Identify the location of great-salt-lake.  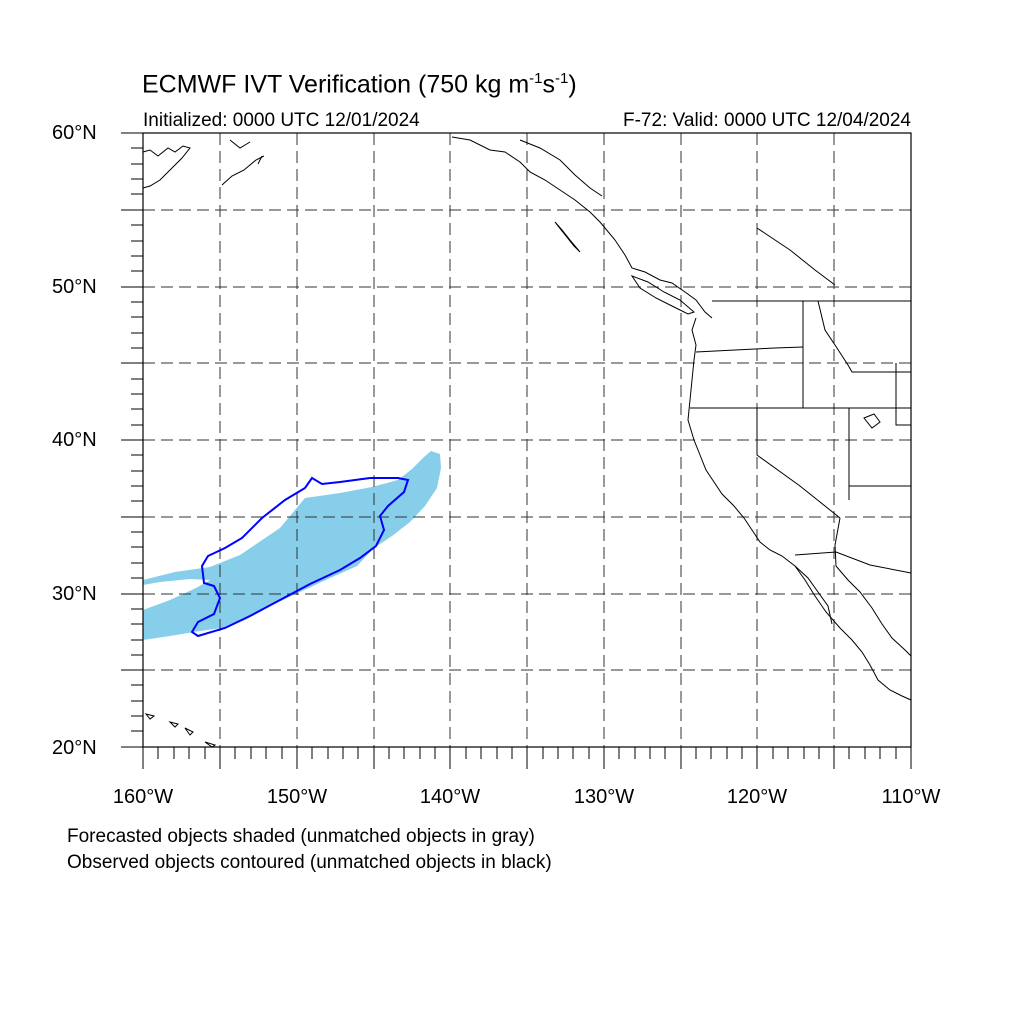
(872, 421).